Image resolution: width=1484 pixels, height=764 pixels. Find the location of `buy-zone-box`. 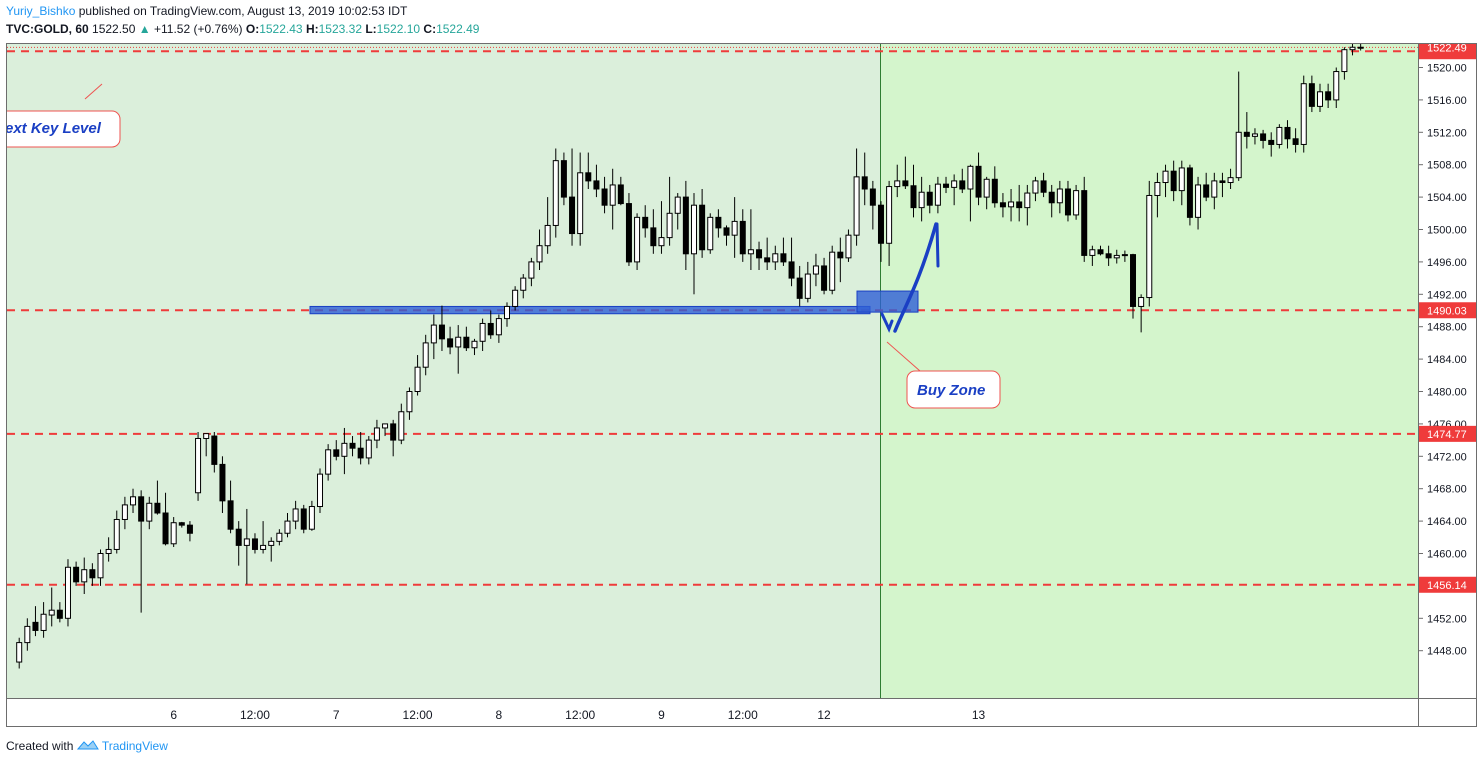

buy-zone-box is located at coordinates (887, 301).